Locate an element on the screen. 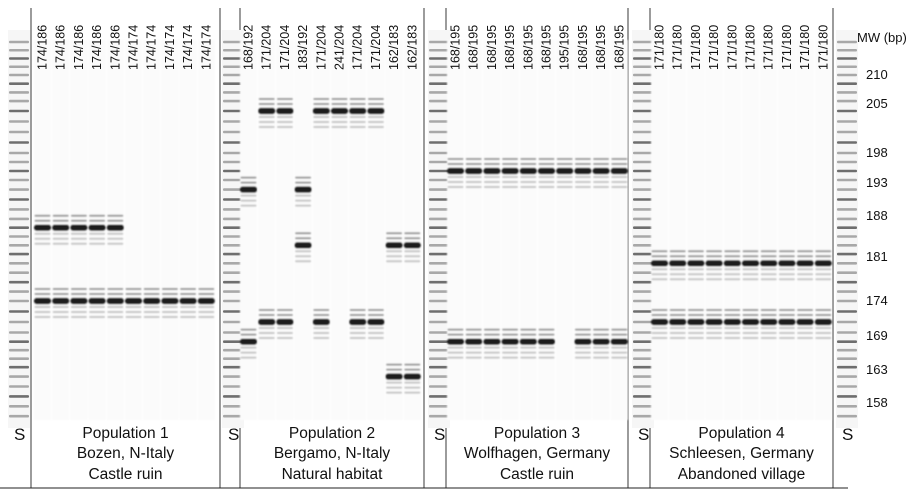  lane-genotype-label: 168/195 is located at coordinates (528, 47).